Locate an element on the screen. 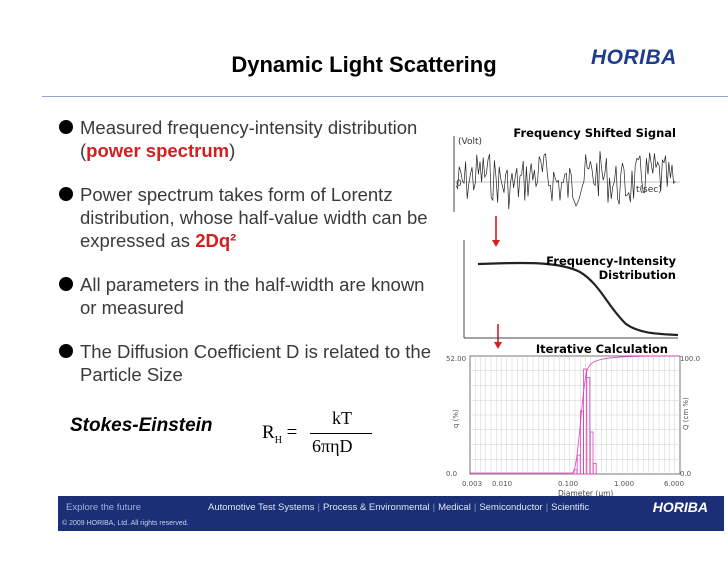 The width and height of the screenshot is (728, 563). calc-yrmax: 100.0 is located at coordinates (690, 359).